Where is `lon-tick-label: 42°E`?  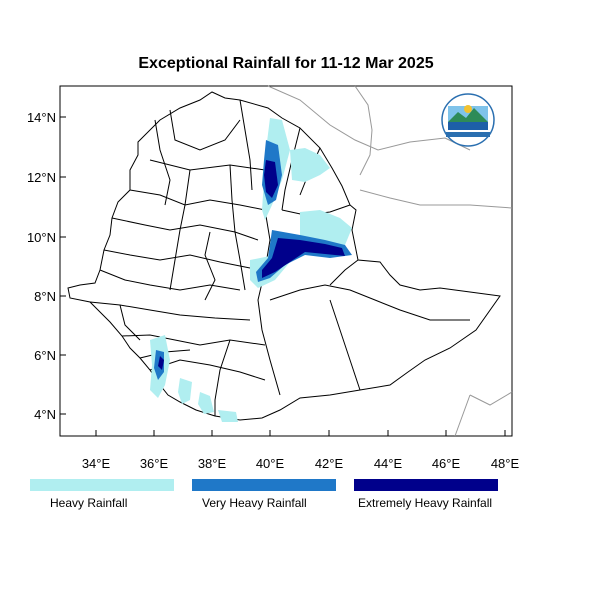
lon-tick-label: 42°E is located at coordinates (329, 463).